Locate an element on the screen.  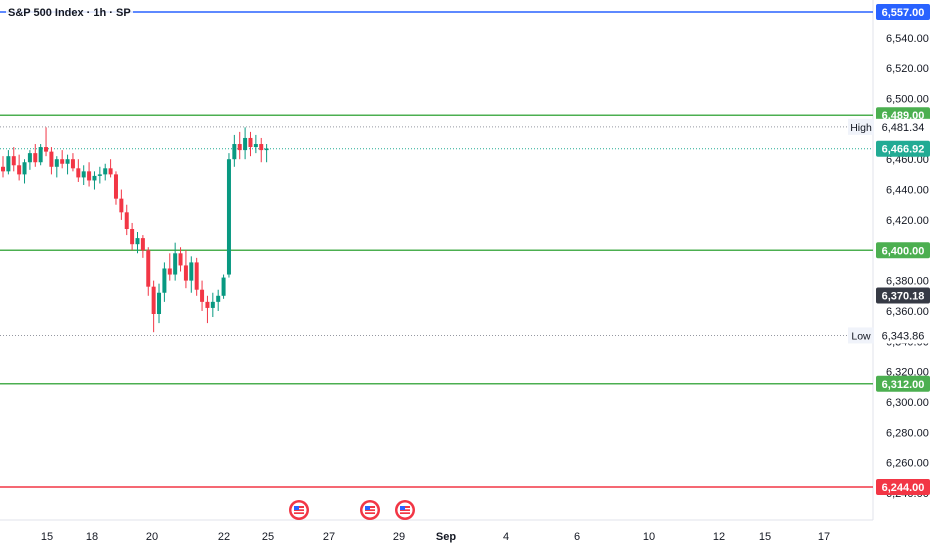
price-tick-label: 6,520.00 is located at coordinates (907, 69).